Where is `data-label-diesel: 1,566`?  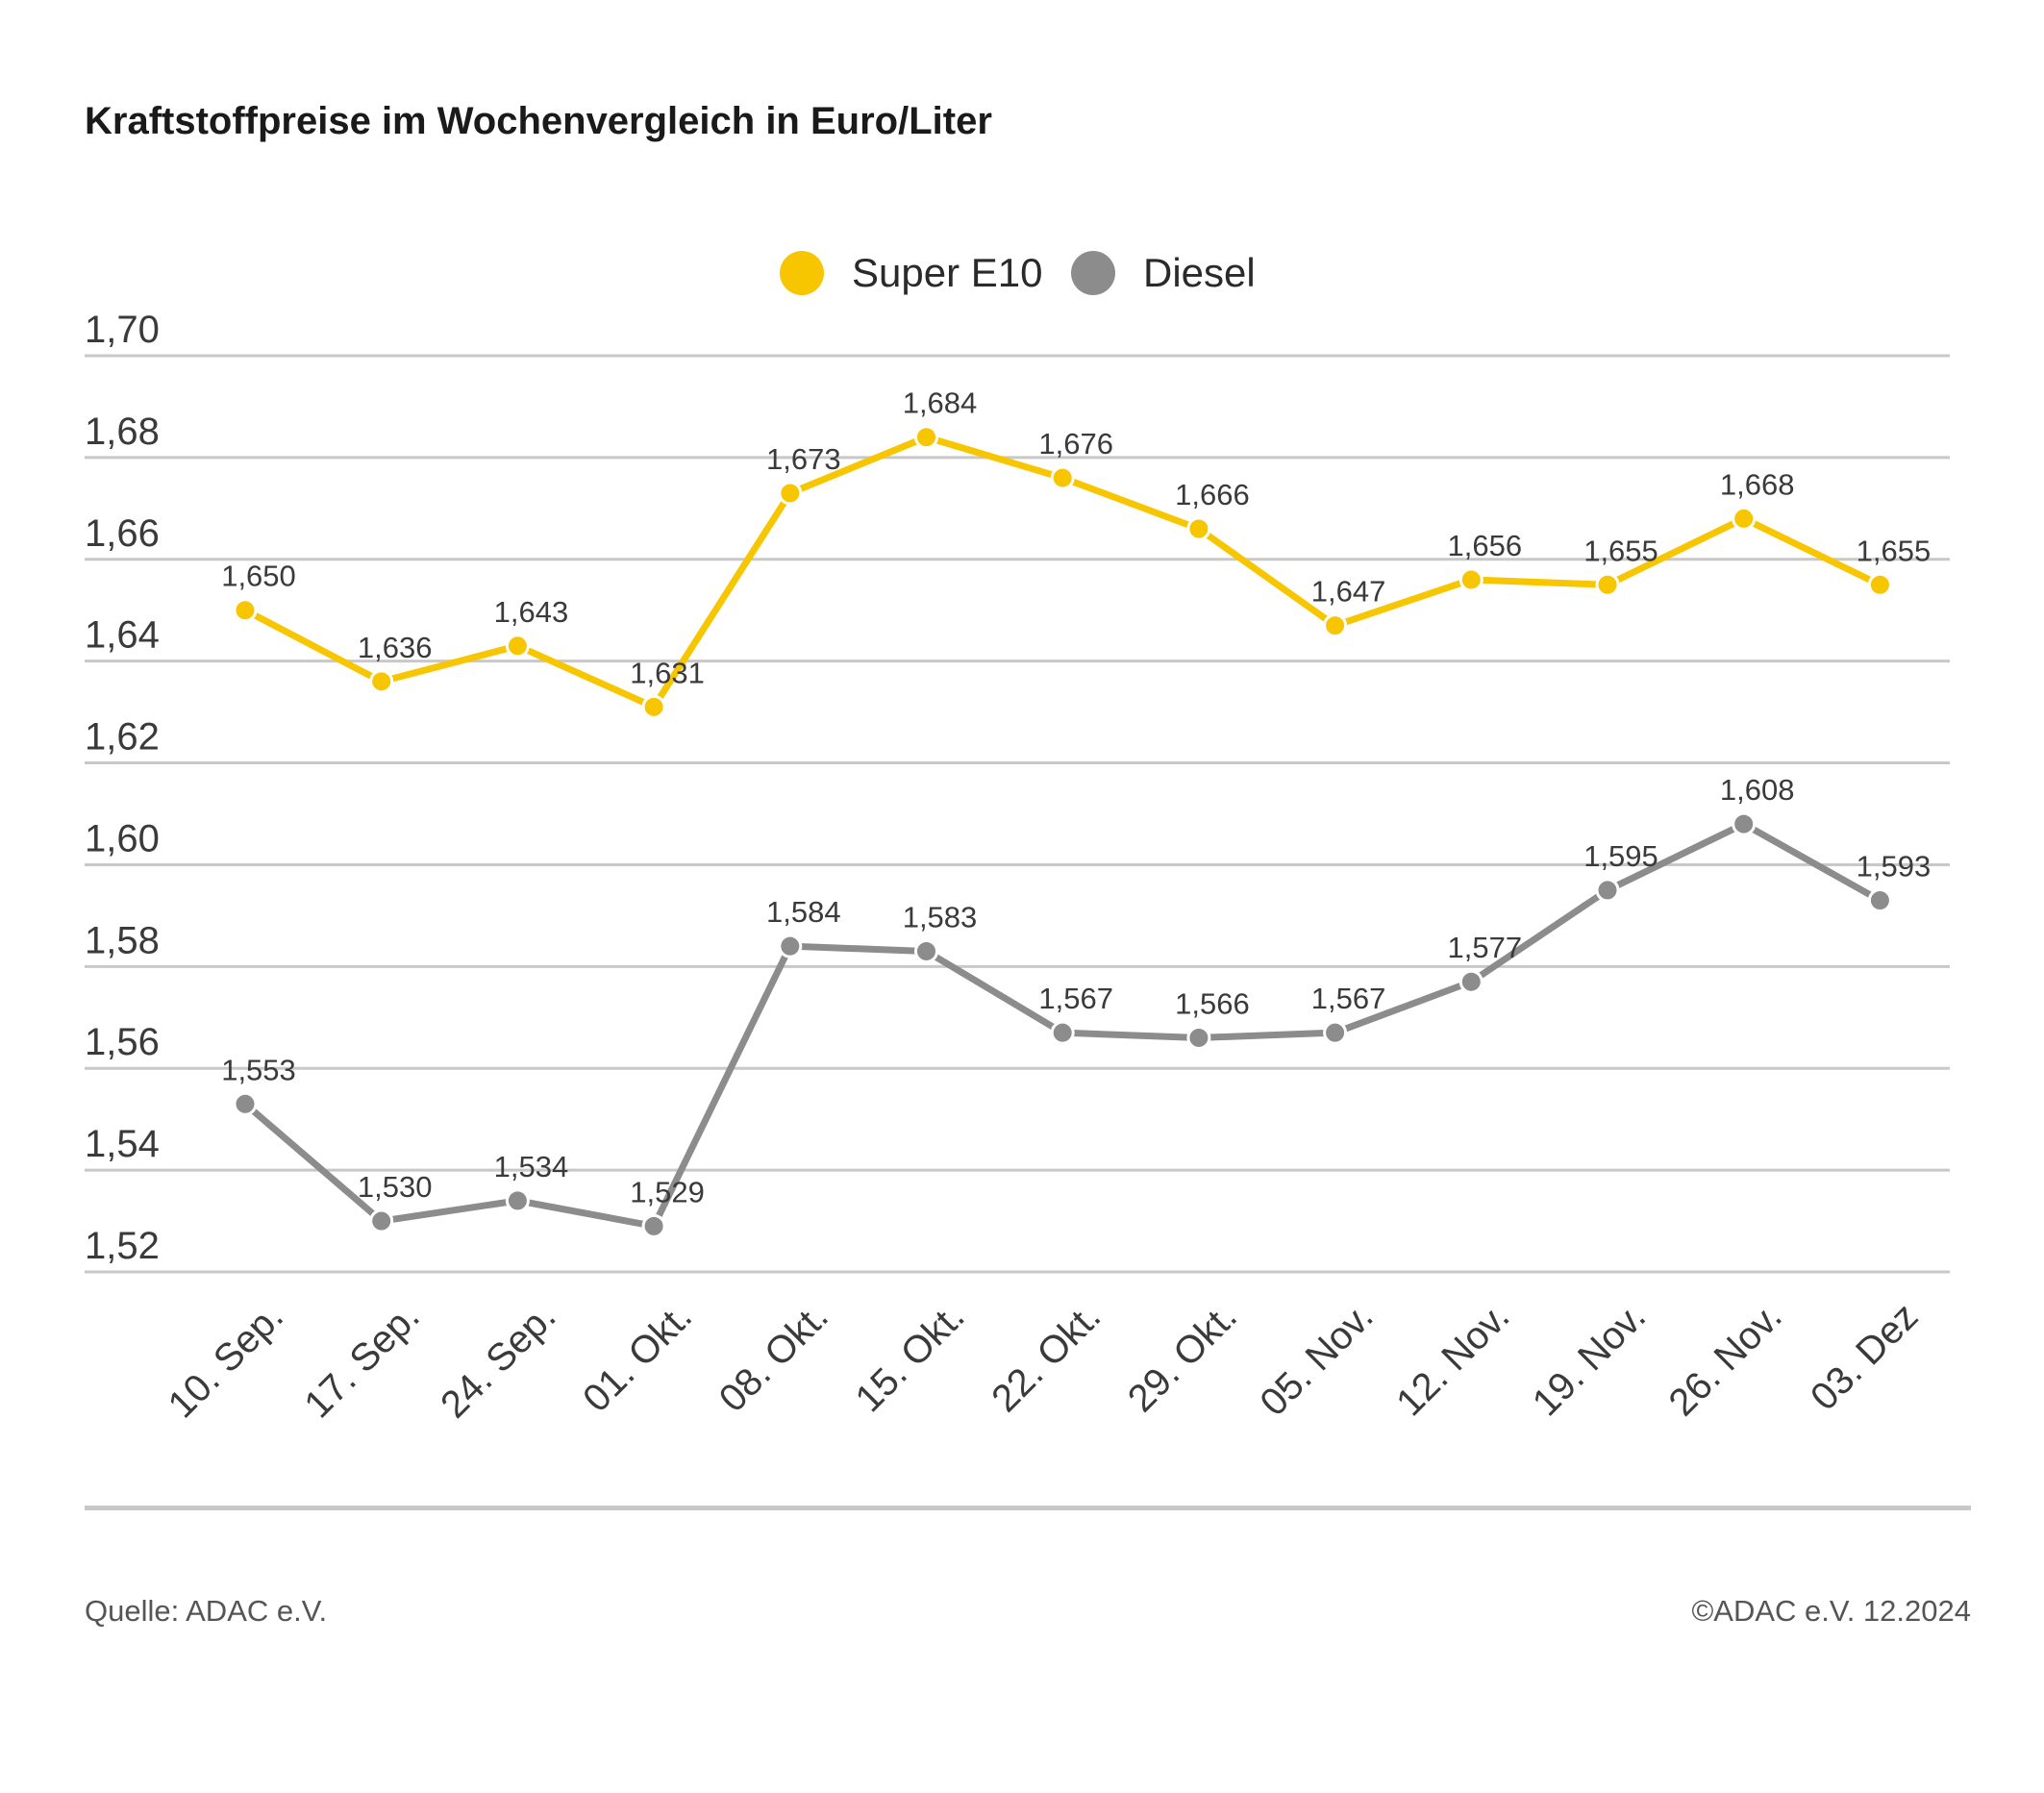
data-label-diesel: 1,566 is located at coordinates (1212, 1003).